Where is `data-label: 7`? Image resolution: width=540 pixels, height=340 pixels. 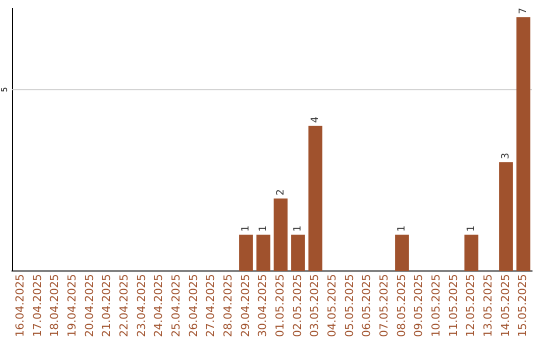
data-label: 7 is located at coordinates (523, 11).